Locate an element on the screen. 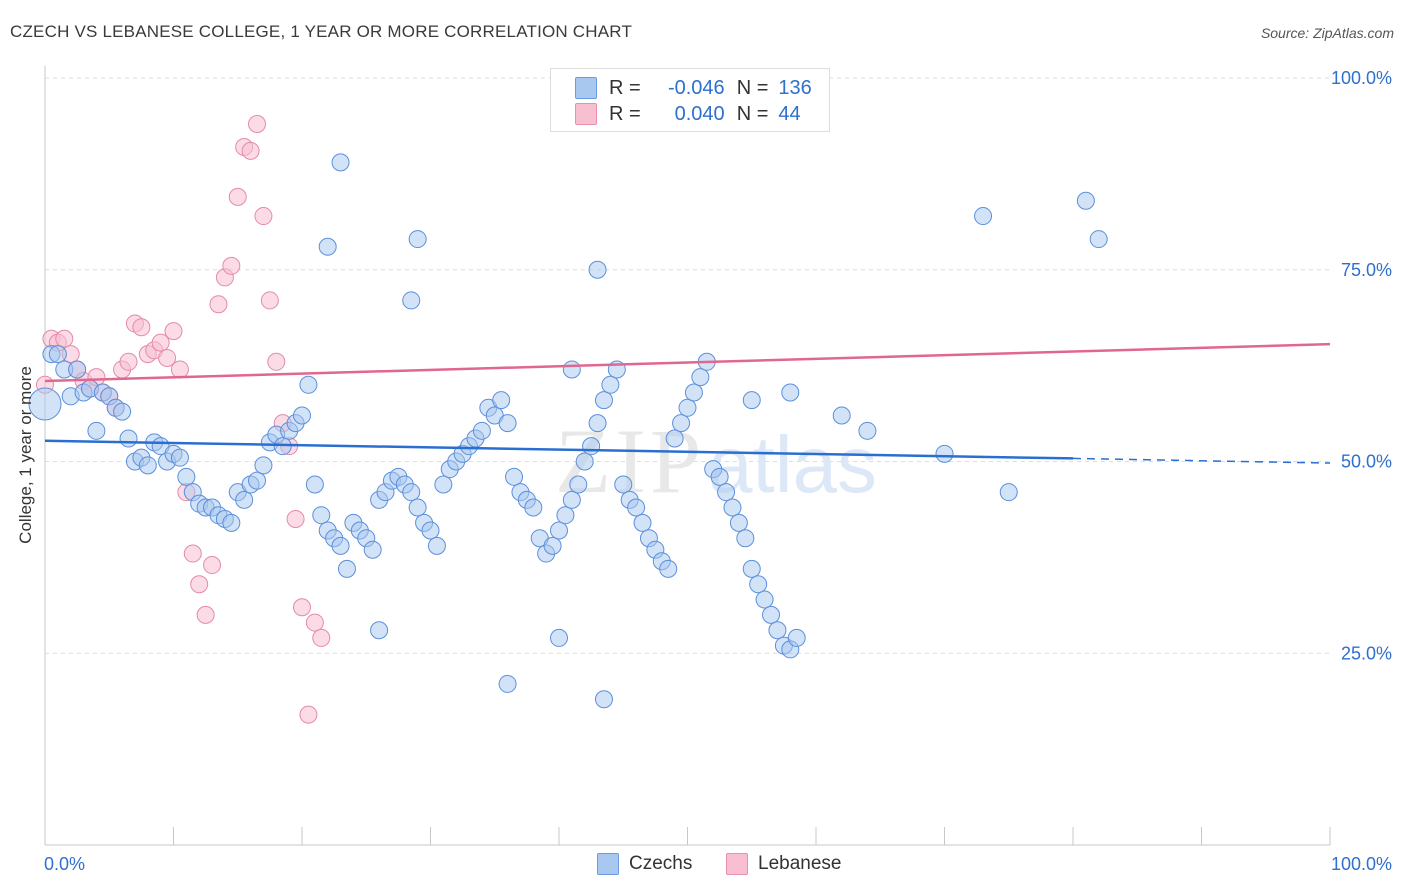 This screenshot has width=1406, height=892. czech-legend-label: Czechs is located at coordinates (661, 863).